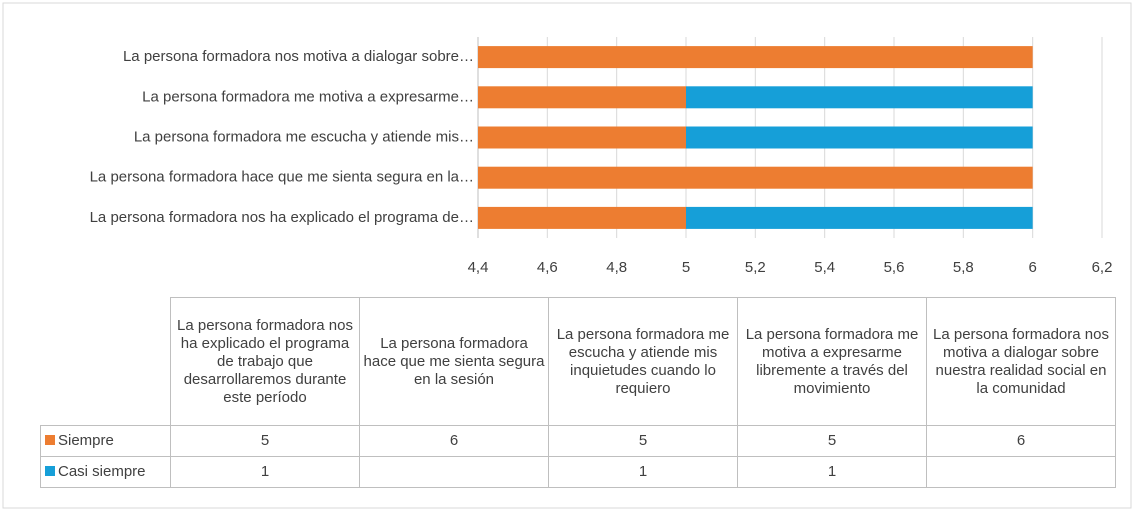 The image size is (1135, 512). What do you see at coordinates (105, 361) in the screenshot?
I see `corner` at bounding box center [105, 361].